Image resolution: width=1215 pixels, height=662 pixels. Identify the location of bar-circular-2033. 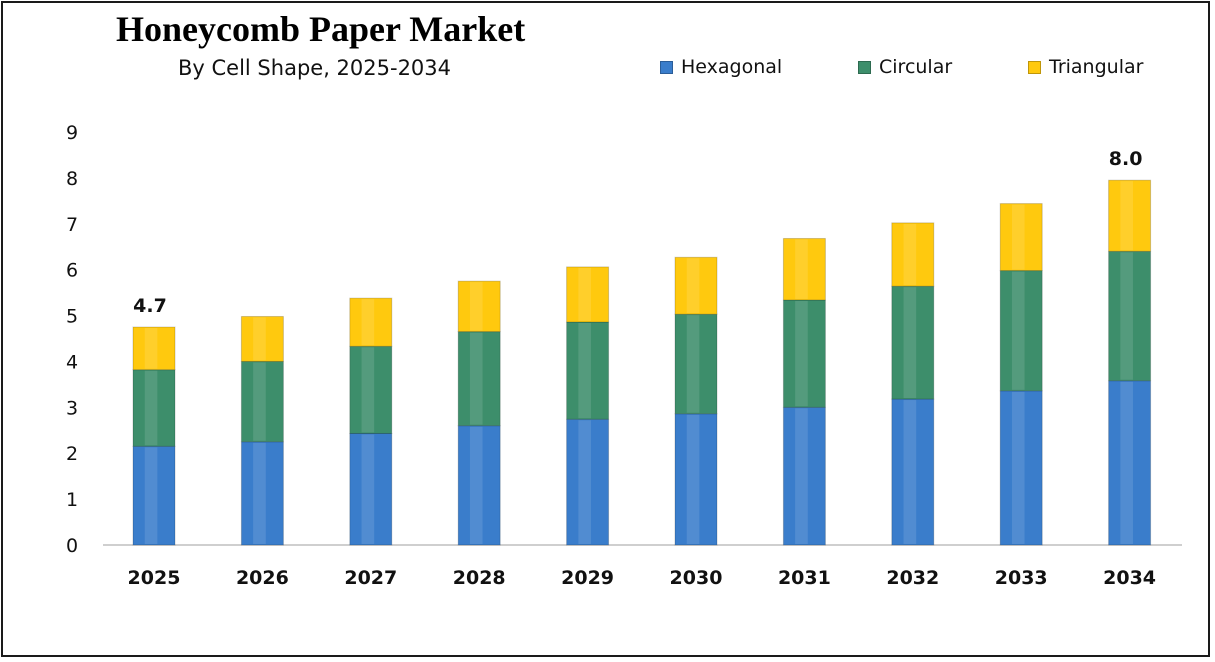
(1021, 331).